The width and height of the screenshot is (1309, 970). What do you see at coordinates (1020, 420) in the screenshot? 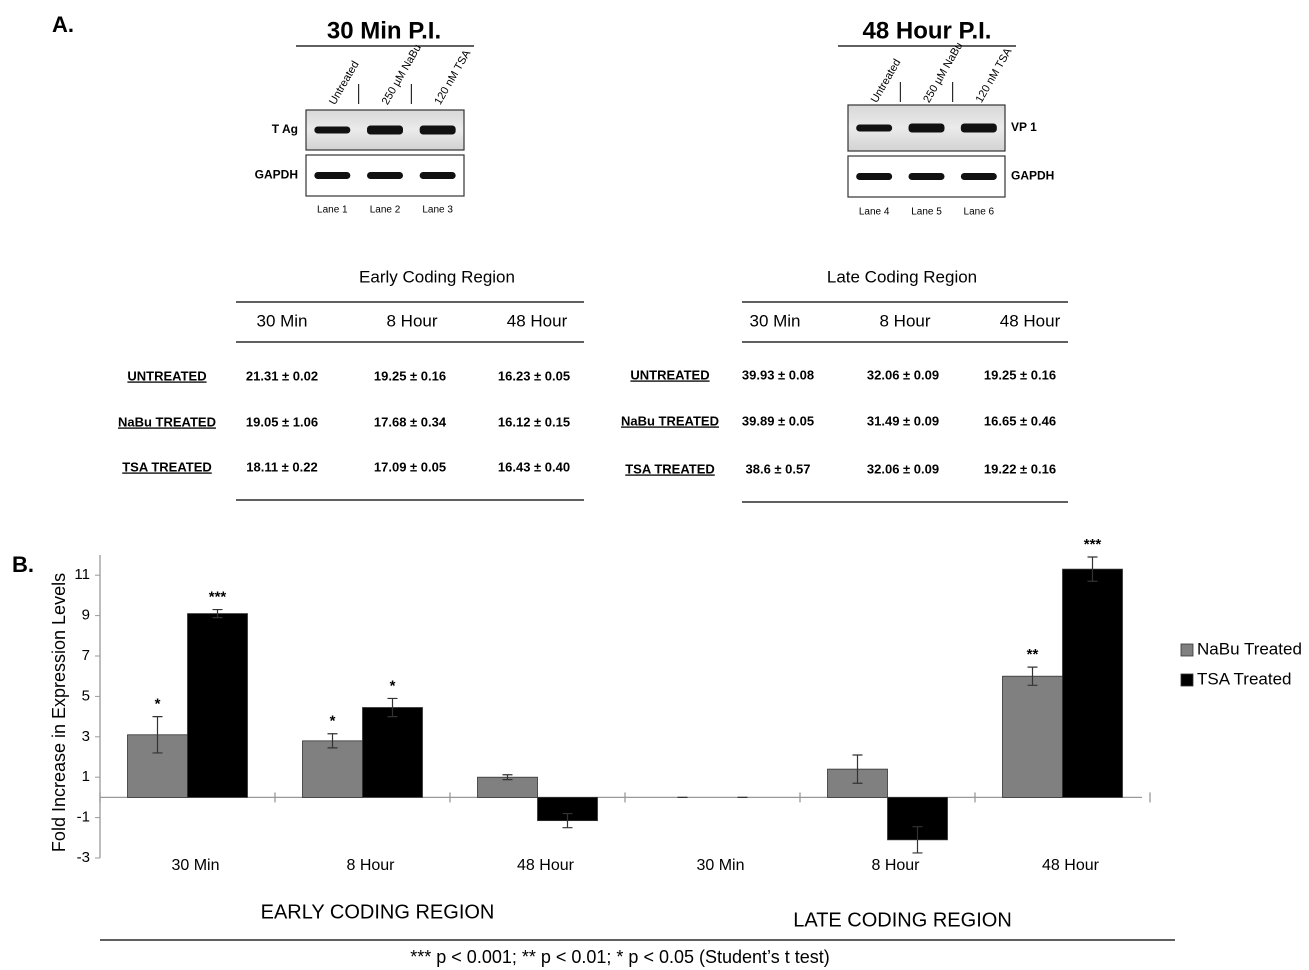
I see `table-cell: 16.65 ± 0.46` at bounding box center [1020, 420].